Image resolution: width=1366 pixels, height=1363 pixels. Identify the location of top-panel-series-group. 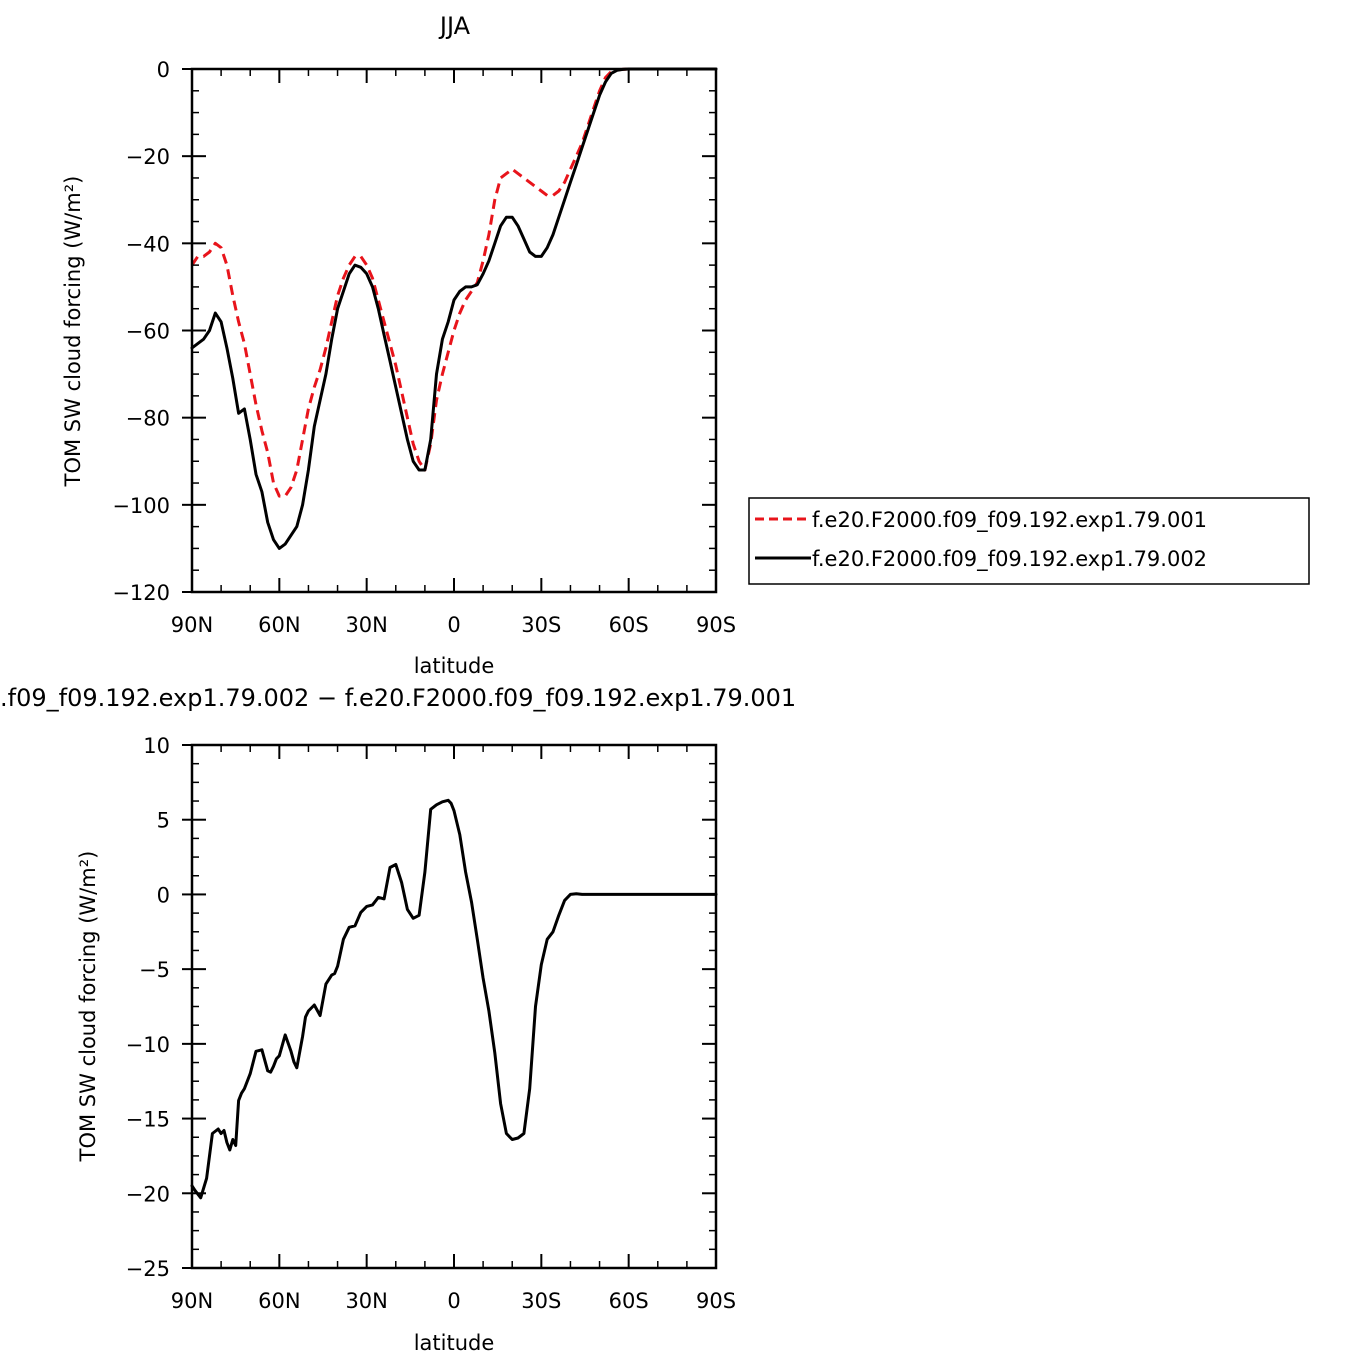
(454, 308).